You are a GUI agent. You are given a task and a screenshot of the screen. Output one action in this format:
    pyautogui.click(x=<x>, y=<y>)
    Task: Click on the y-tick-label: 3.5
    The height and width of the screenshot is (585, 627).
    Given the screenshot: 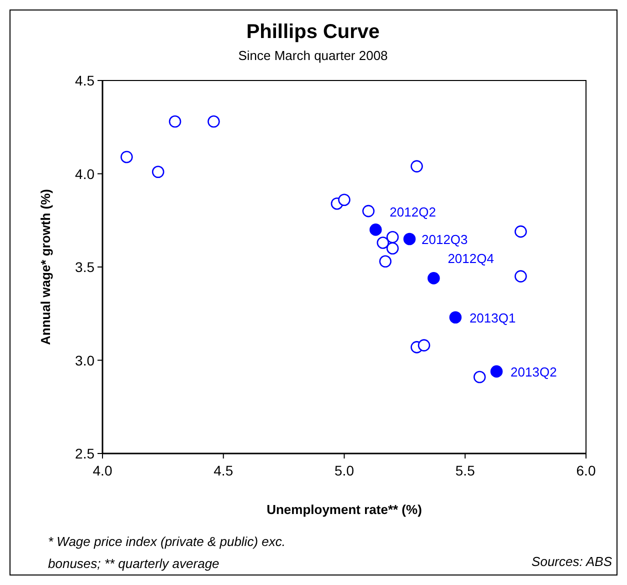 What is the action you would take?
    pyautogui.click(x=85, y=267)
    